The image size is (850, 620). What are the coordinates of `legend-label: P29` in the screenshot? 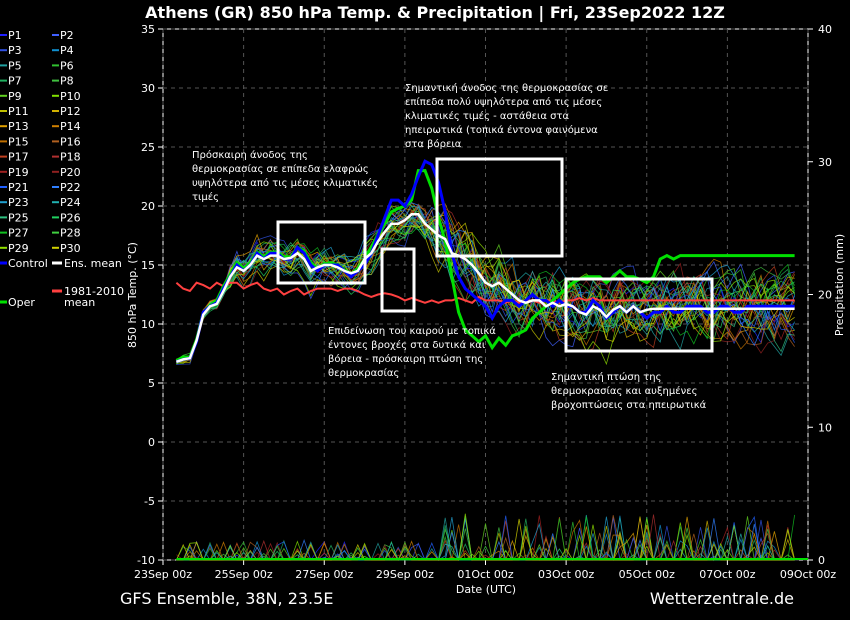 It's located at (18, 248).